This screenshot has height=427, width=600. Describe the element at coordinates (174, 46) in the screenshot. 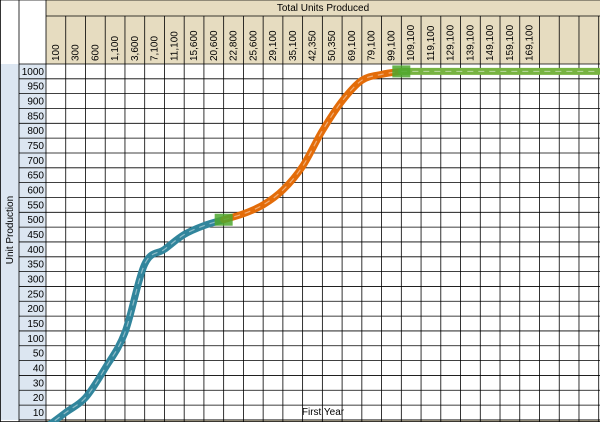

I see `top-tick-label: 11,100` at that location.